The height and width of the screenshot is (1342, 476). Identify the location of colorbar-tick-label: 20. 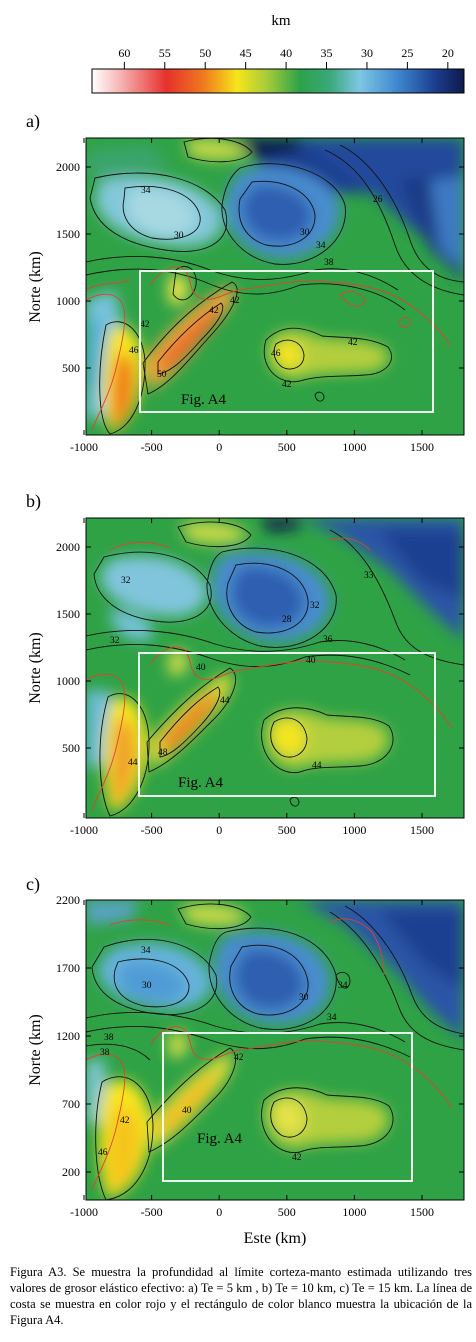
(448, 53).